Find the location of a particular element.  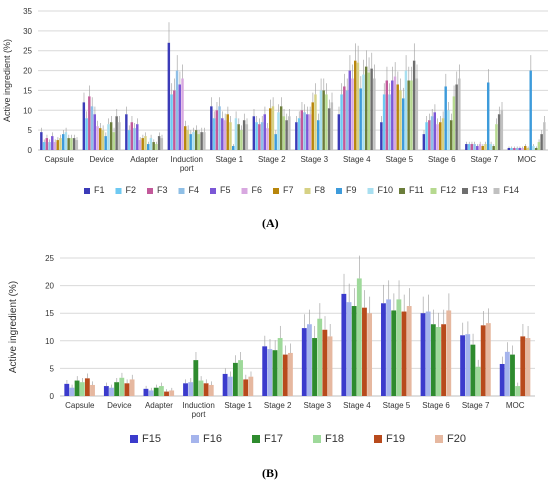

y-tick-label: 20 is located at coordinates (27, 71).